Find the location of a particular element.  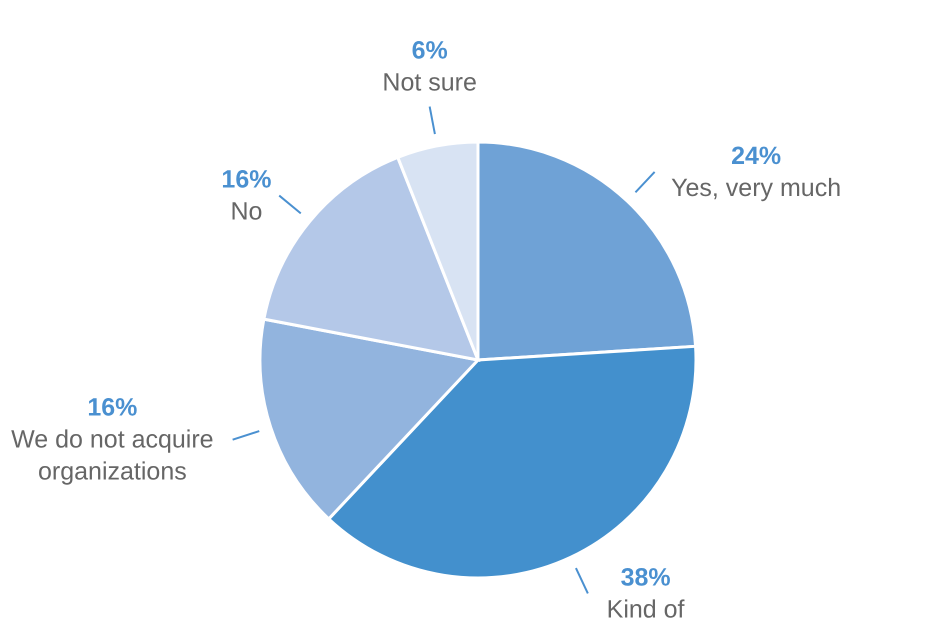

data-label: 38% is located at coordinates (645, 577).